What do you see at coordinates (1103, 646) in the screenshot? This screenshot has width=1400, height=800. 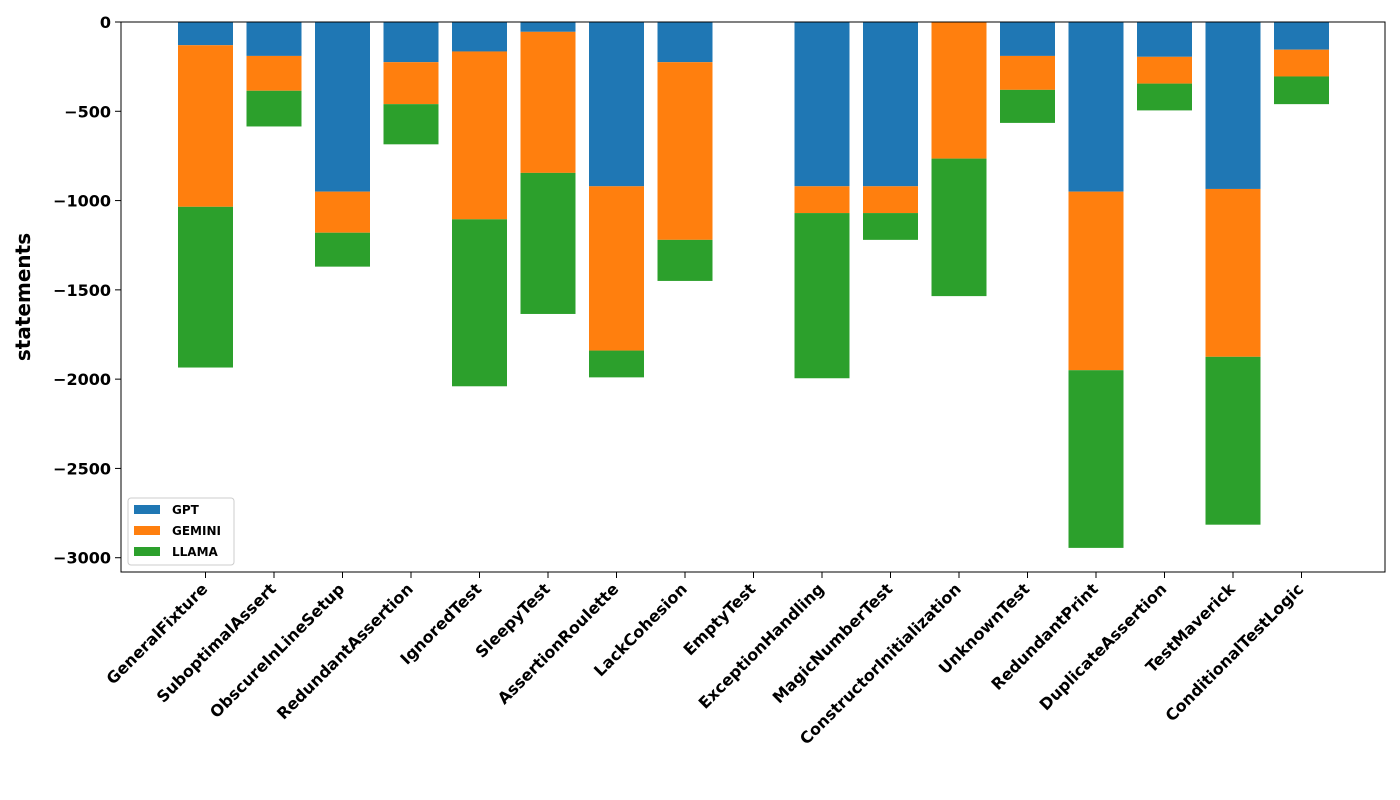 I see `x-tick-label: DuplicateAssertion` at bounding box center [1103, 646].